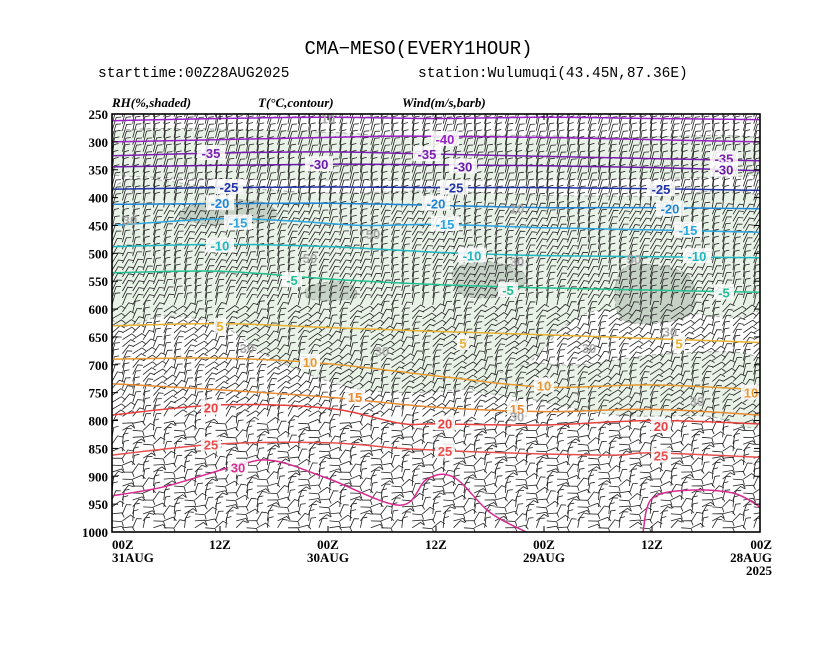 This screenshot has width=837, height=647. I want to click on temp-header: T(°C,contour), so click(296, 102).